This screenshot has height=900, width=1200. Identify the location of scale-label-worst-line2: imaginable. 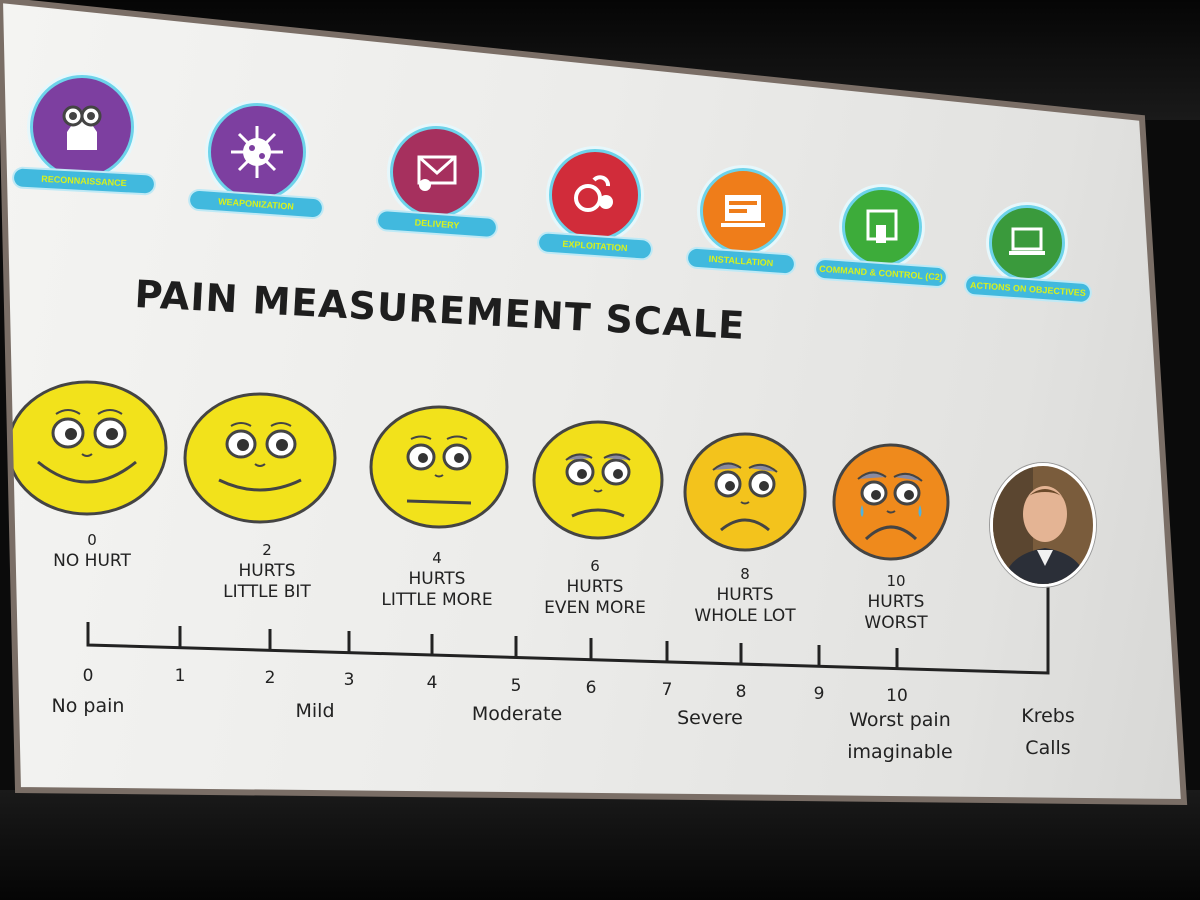
(900, 752).